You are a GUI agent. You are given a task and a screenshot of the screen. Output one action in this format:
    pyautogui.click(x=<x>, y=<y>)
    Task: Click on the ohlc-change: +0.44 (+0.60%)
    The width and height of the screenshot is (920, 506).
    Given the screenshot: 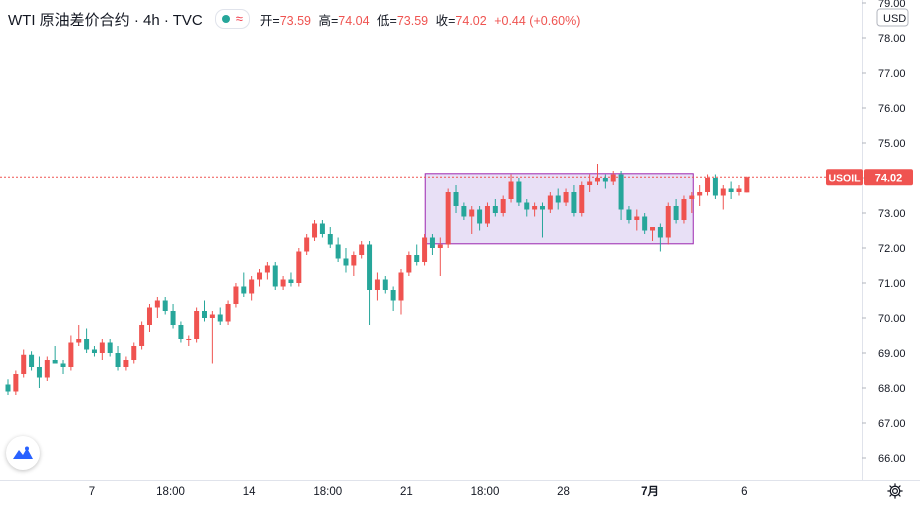 What is the action you would take?
    pyautogui.click(x=537, y=20)
    